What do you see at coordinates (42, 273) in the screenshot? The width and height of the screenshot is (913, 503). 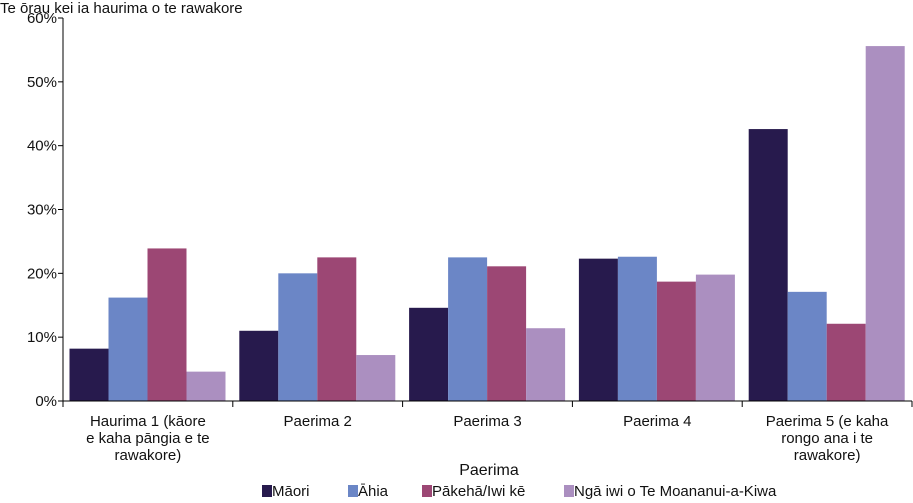 I see `y-tick-label: 20%` at bounding box center [42, 273].